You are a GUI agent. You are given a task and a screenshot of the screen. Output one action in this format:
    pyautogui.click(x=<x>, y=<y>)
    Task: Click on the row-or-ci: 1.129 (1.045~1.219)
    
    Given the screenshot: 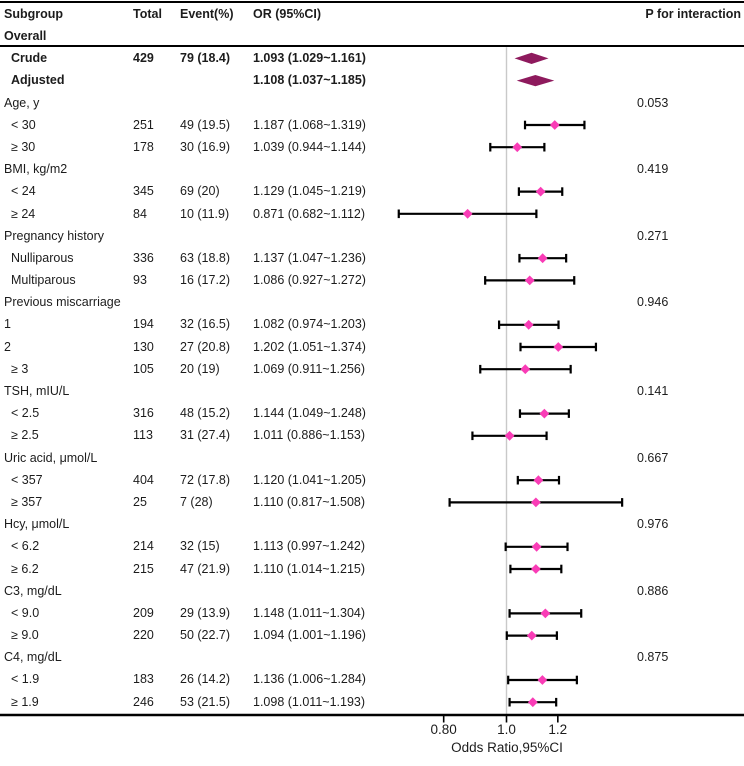 What is the action you would take?
    pyautogui.click(x=309, y=191)
    